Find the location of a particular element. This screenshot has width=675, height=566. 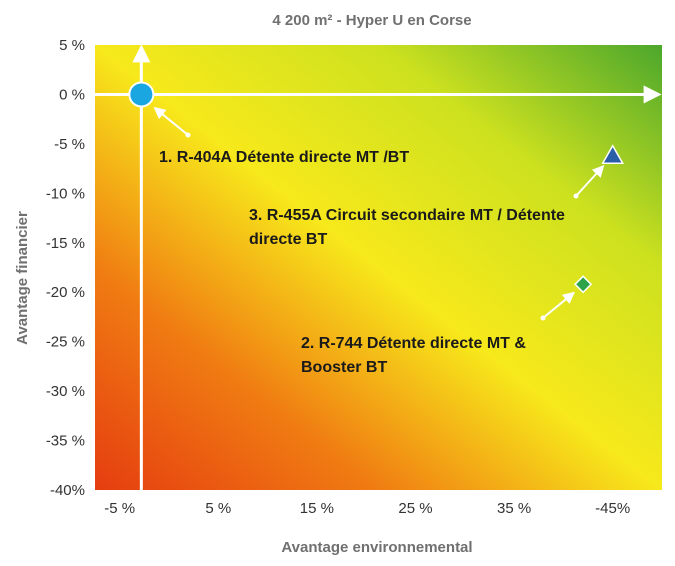

x-tick-label: 15 % is located at coordinates (317, 508).